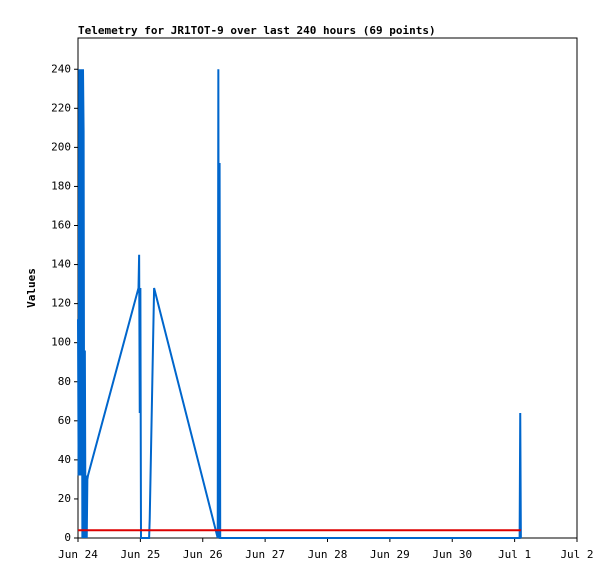 The width and height of the screenshot is (615, 579). What do you see at coordinates (452, 554) in the screenshot?
I see `x-tick-label: Jun 30` at bounding box center [452, 554].